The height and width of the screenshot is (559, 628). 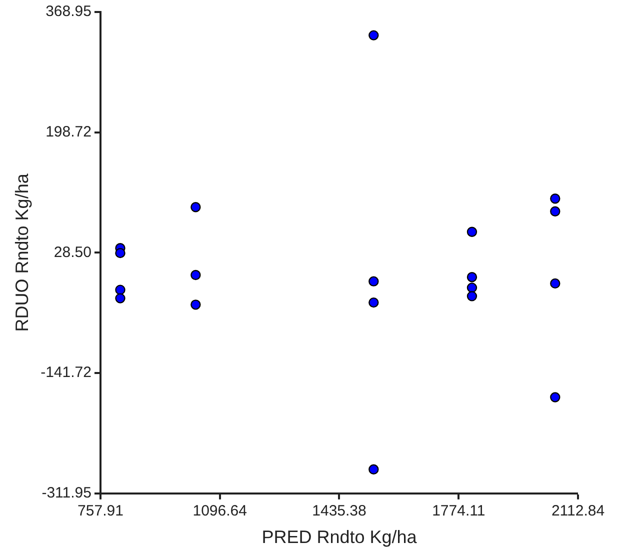 What do you see at coordinates (67, 493) in the screenshot?
I see `y-tick-label: -311.95` at bounding box center [67, 493].